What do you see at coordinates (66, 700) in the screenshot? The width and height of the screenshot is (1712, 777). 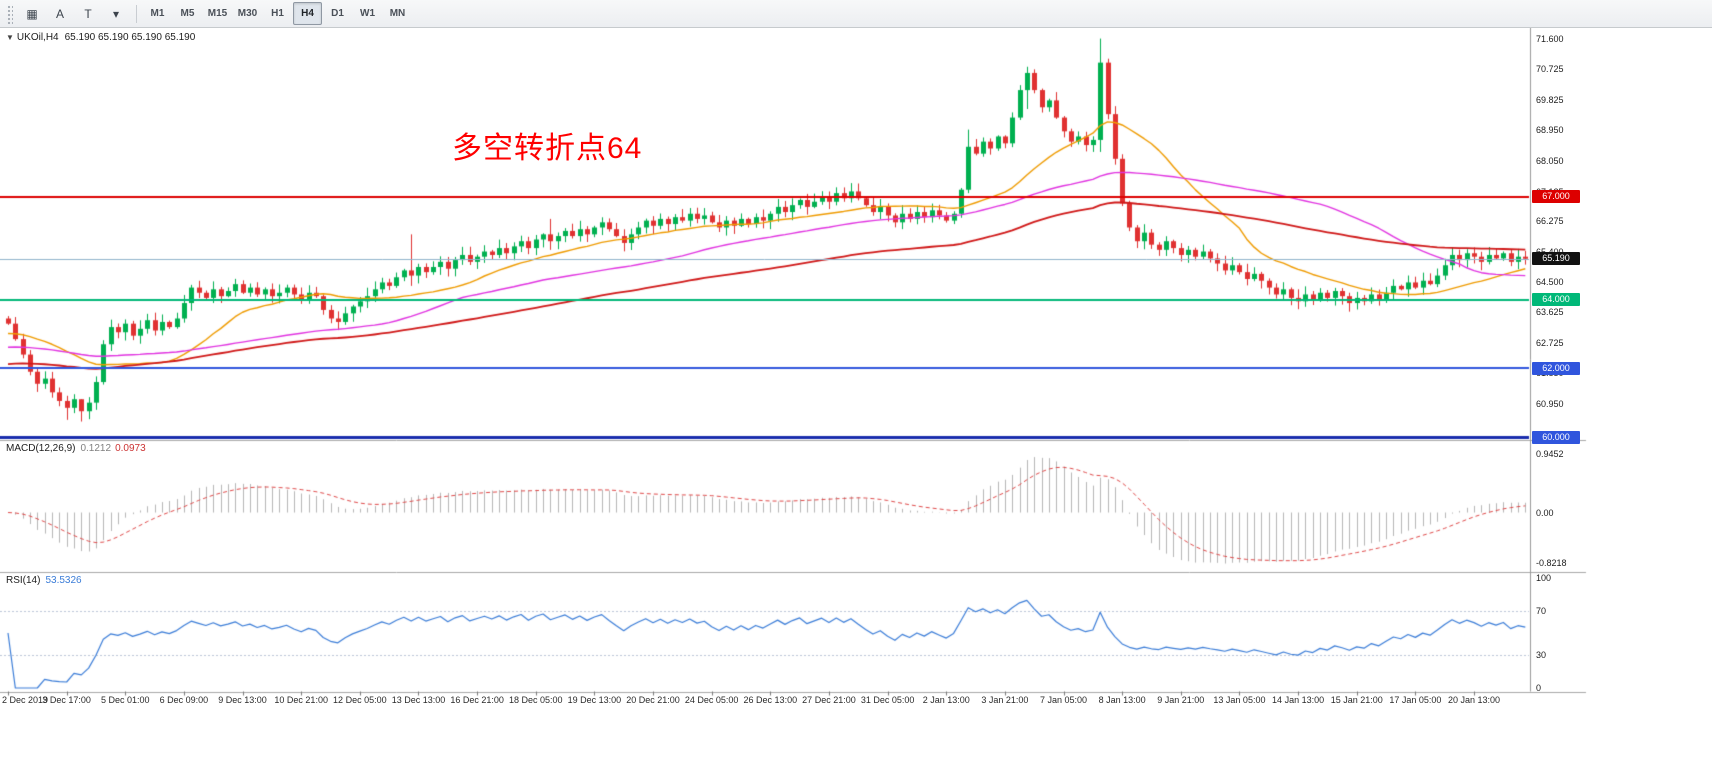 I see `time-axis-label: 3 Dec 17:00` at bounding box center [66, 700].